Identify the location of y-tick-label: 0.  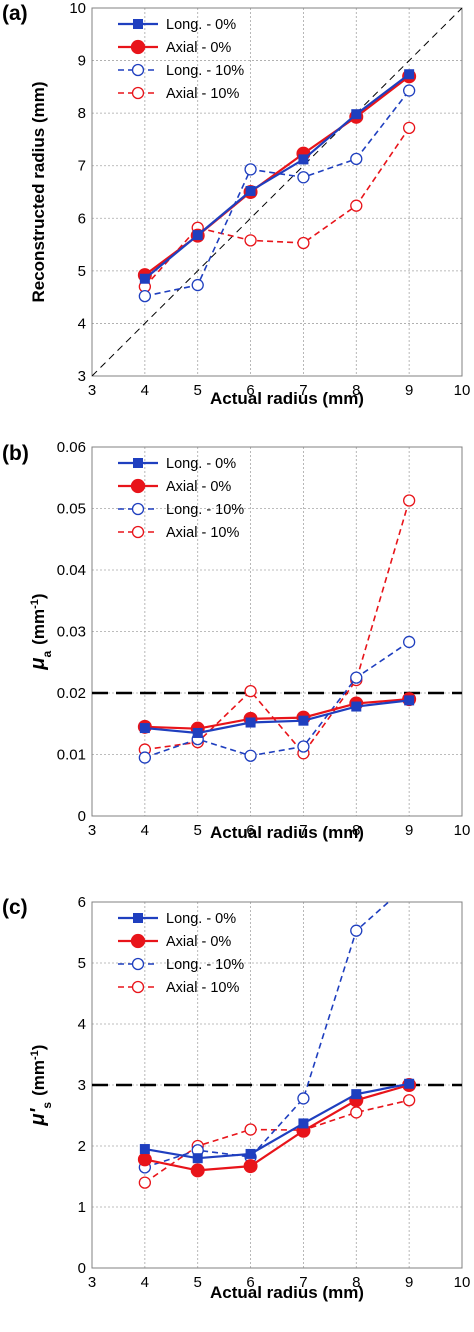
(82, 1268).